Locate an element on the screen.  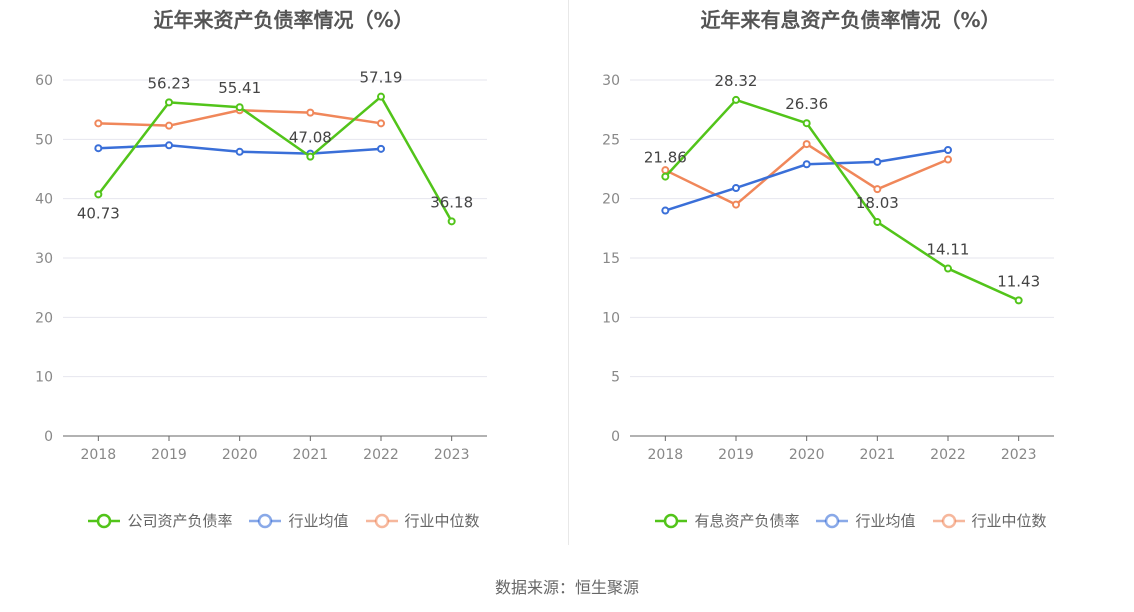
legend-label: 有息资产负债率 is located at coordinates (747, 521).